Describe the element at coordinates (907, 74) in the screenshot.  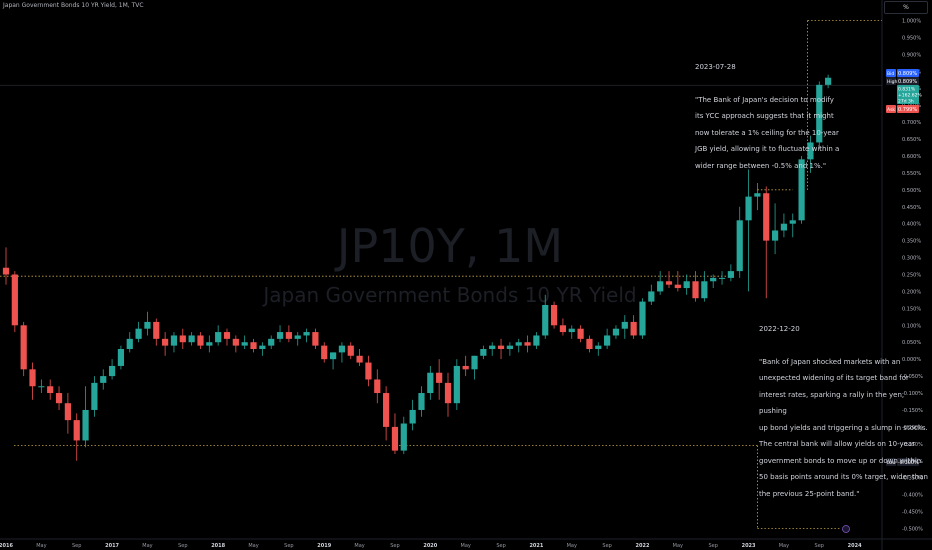
I see `bid-label-value-text: 0.809%` at that location.